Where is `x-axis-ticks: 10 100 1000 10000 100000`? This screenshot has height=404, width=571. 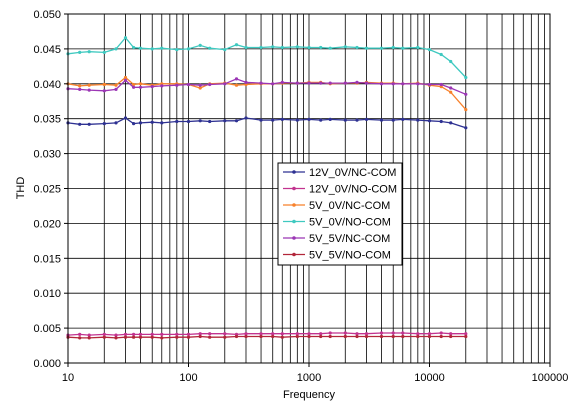
x-axis-ticks: 10 100 1000 10000 100000 is located at coordinates (315, 373).